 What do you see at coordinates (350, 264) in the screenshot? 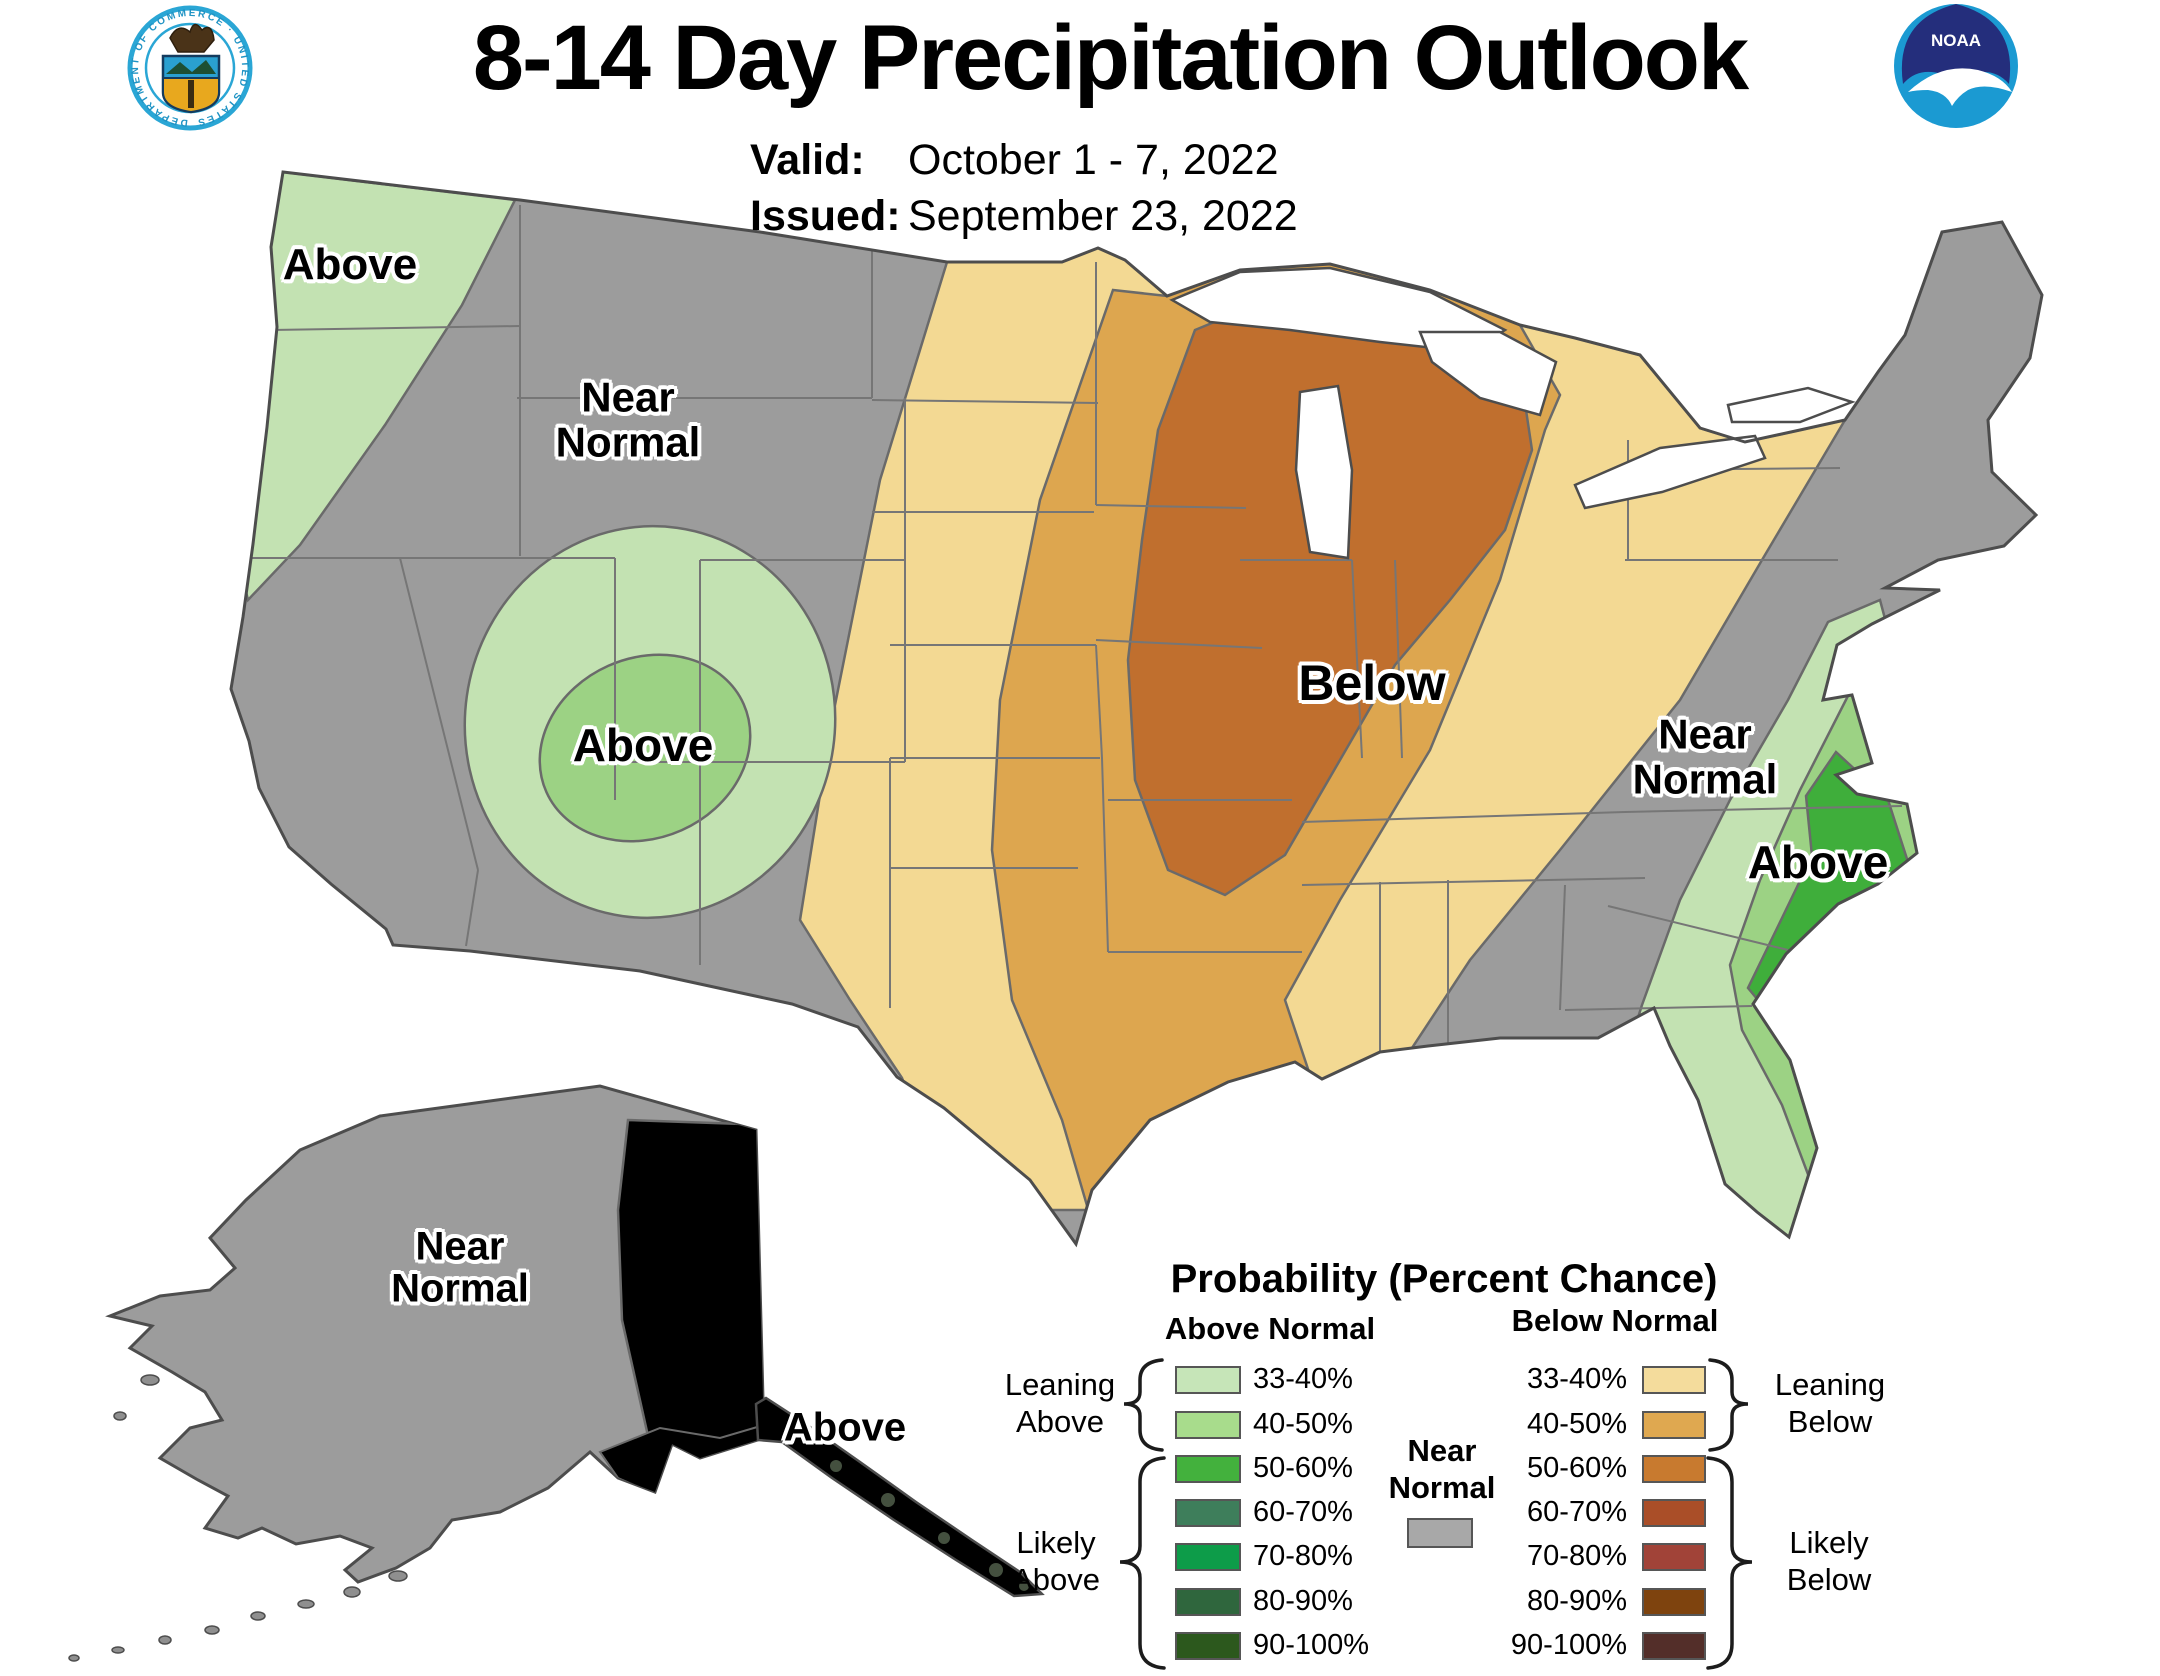
I see `label-nw-above: Above` at bounding box center [350, 264].